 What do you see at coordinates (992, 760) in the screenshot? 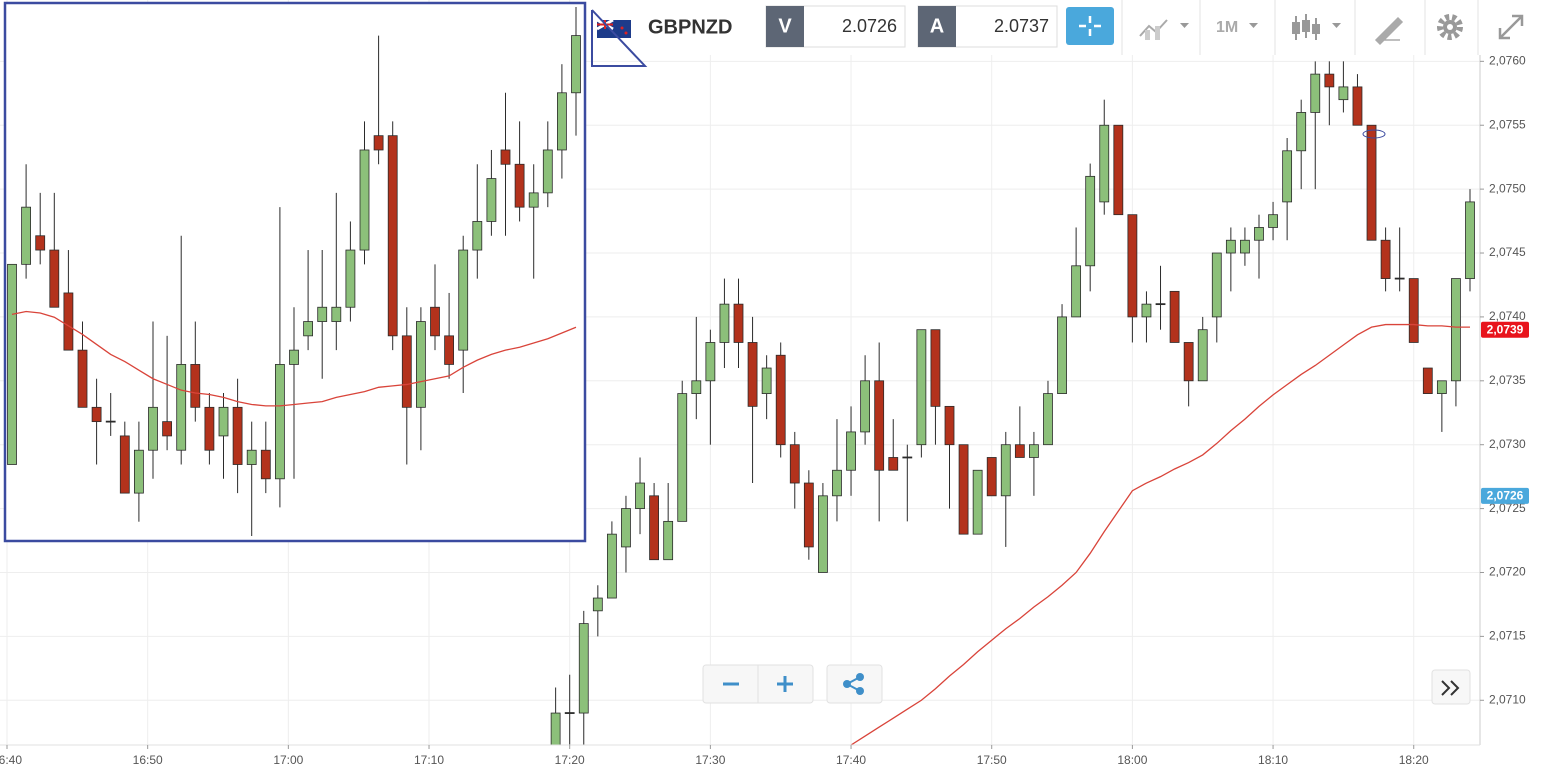
I see `x-tick-label: 17:50` at bounding box center [992, 760].